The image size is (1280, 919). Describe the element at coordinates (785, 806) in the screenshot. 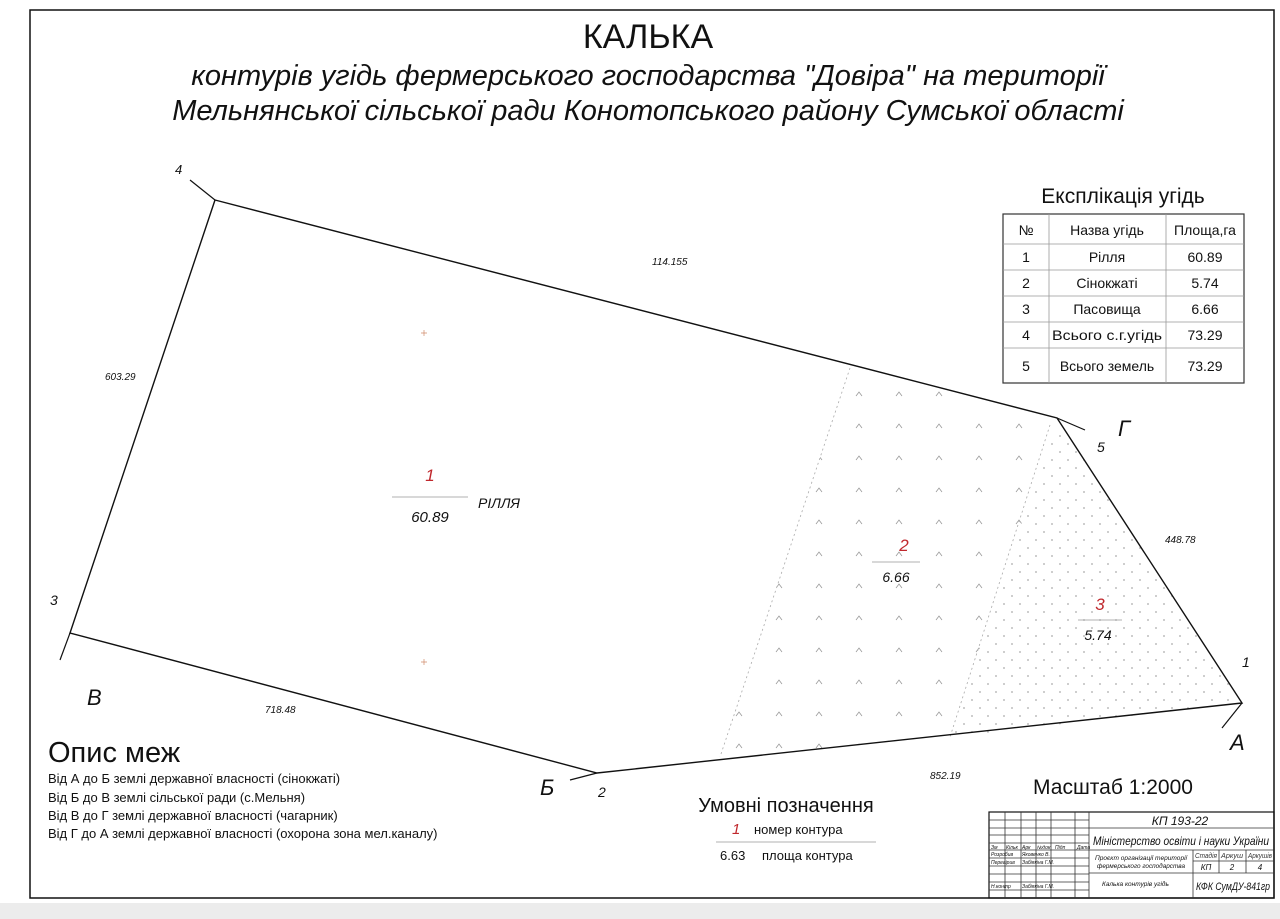

I see `svg-text: Умовні позначення` at that location.